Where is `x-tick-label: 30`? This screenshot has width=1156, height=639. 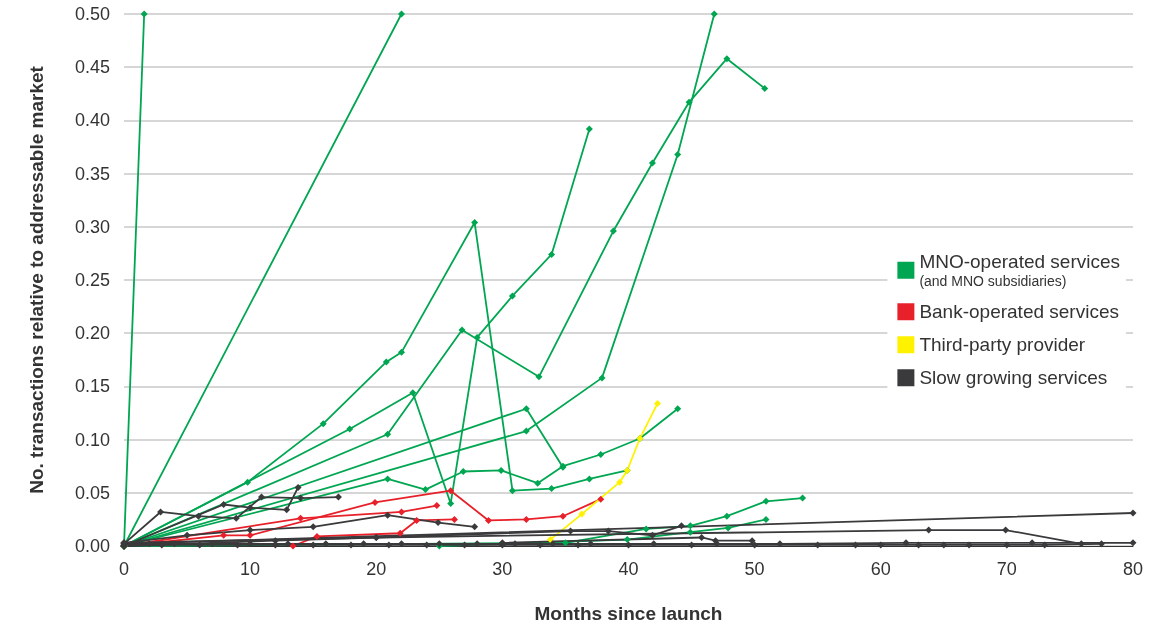
x-tick-label: 30 is located at coordinates (502, 569).